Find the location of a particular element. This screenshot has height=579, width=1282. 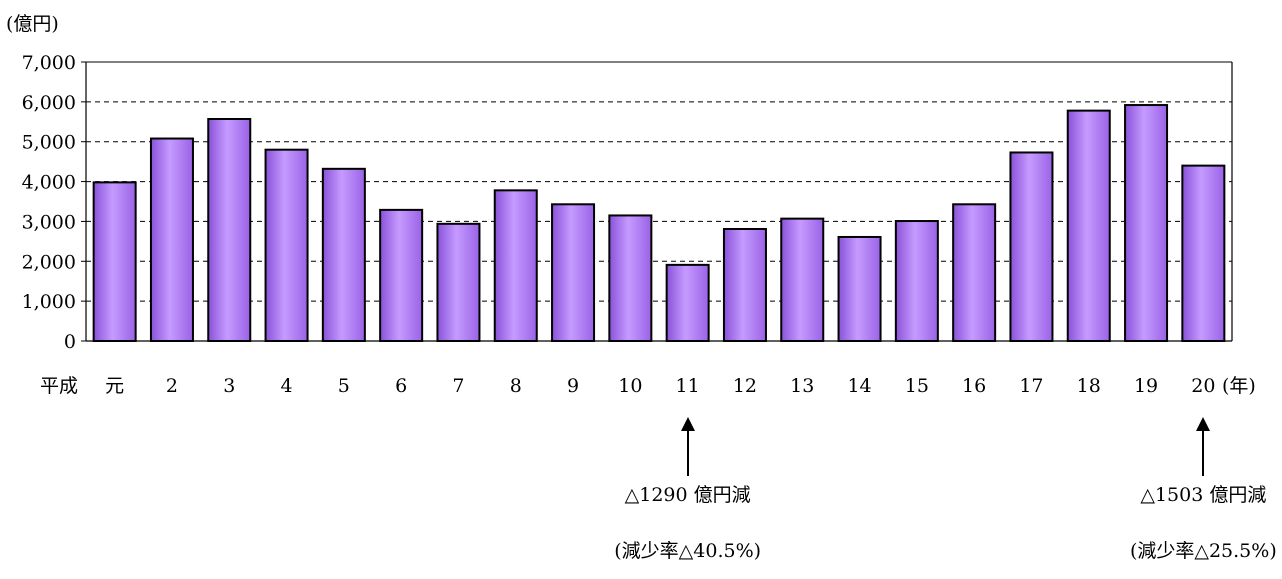

x-tick-label: 11 is located at coordinates (688, 386).